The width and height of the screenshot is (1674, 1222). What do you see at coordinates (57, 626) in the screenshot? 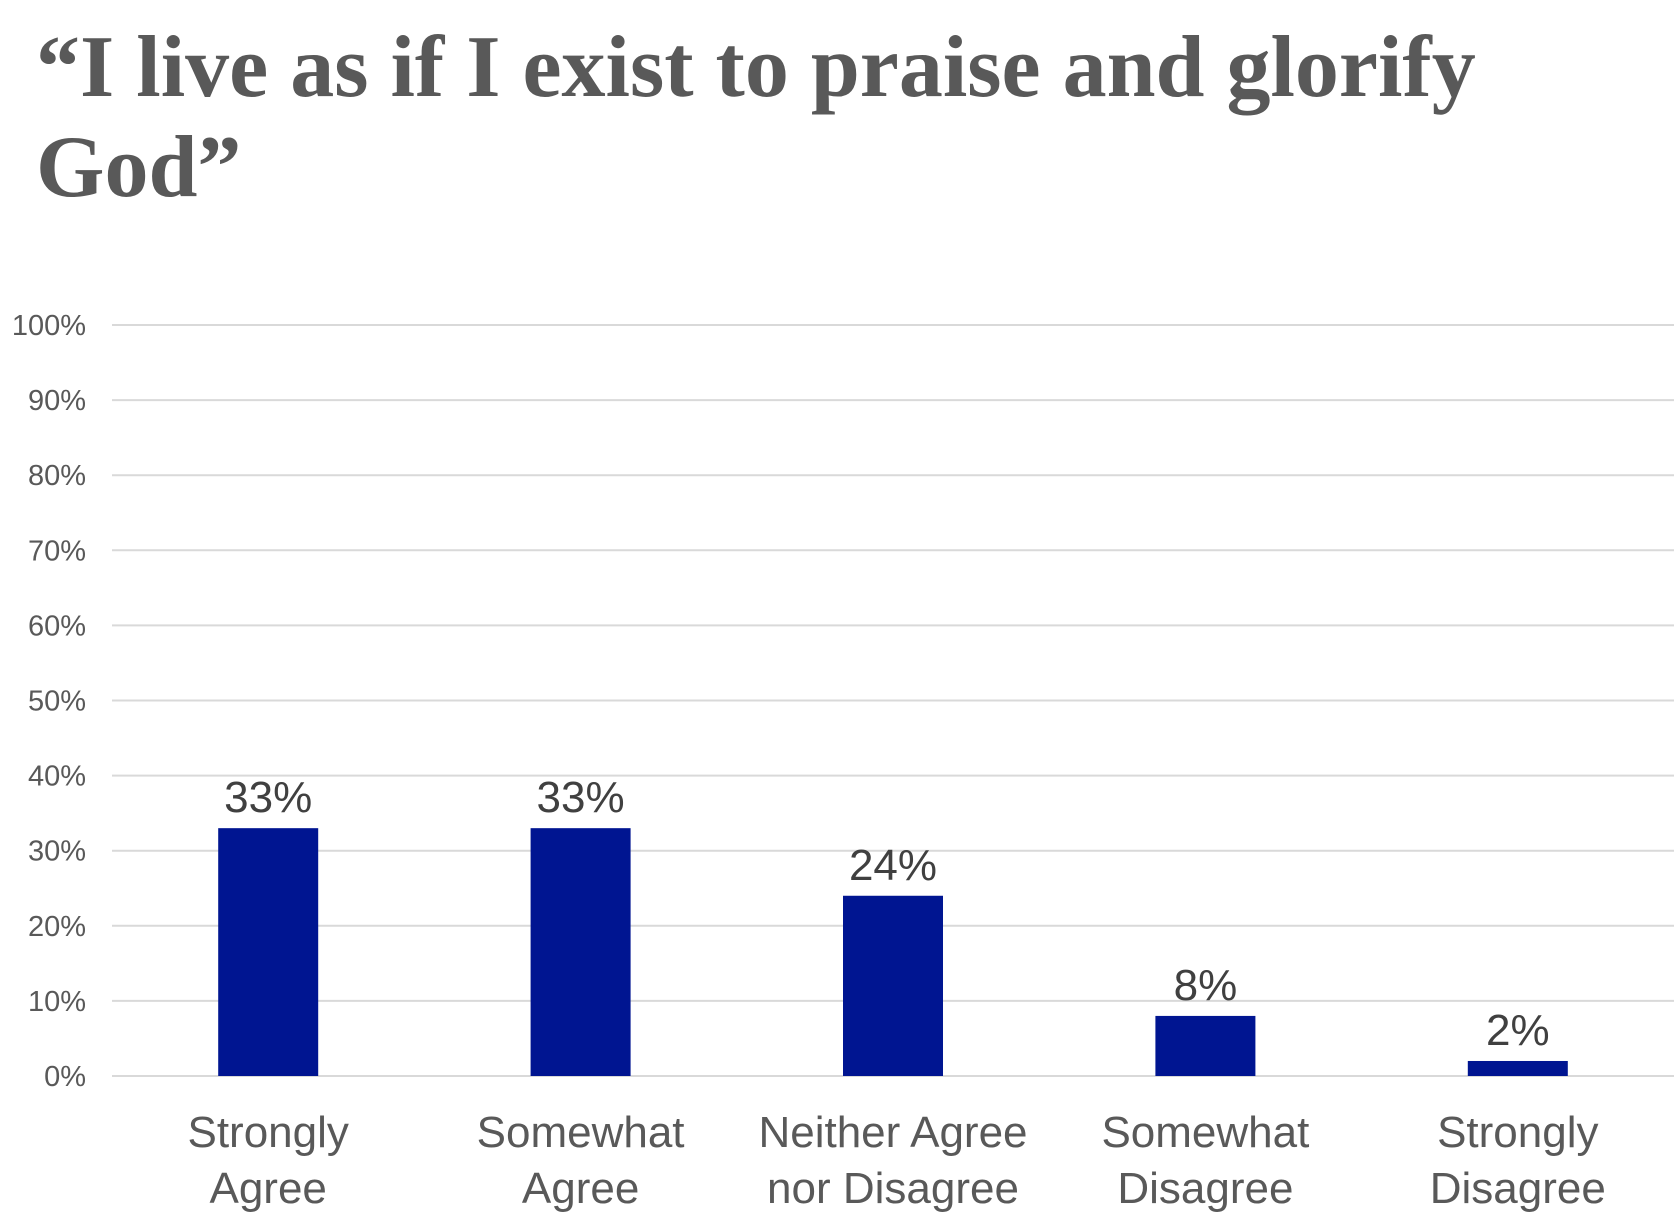
I see `y-tick-label: 60%` at bounding box center [57, 626].